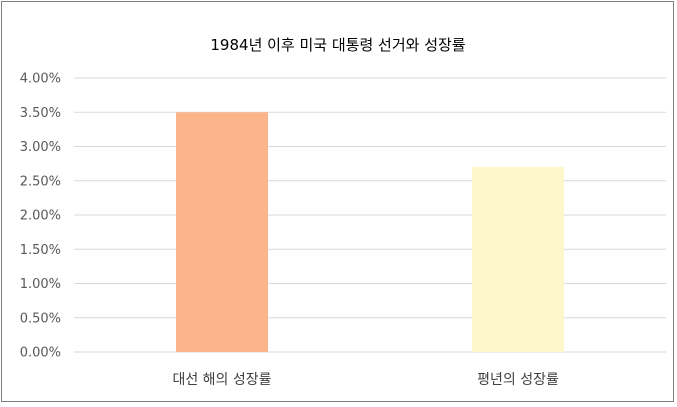 The height and width of the screenshot is (407, 677). I want to click on x-category-label: 대선 해의 성장률, so click(221, 380).